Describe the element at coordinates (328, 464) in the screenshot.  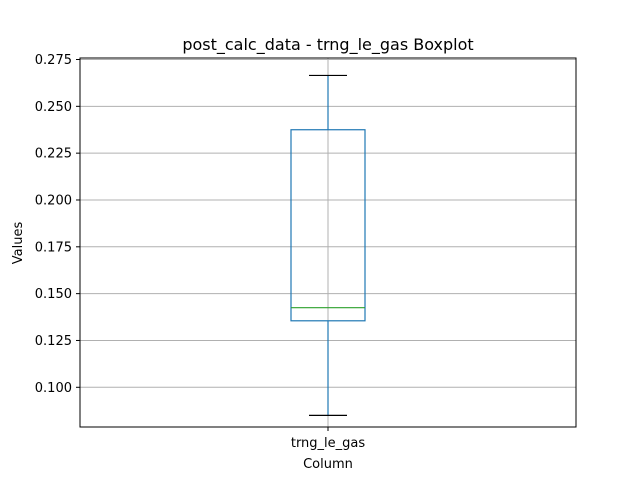
I see `x-axis-label: Column` at that location.